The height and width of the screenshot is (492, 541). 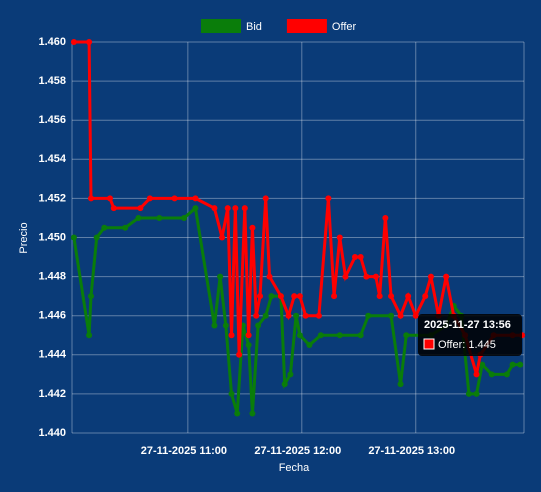 What do you see at coordinates (52, 433) in the screenshot?
I see `y-tick-label: 1.440` at bounding box center [52, 433].